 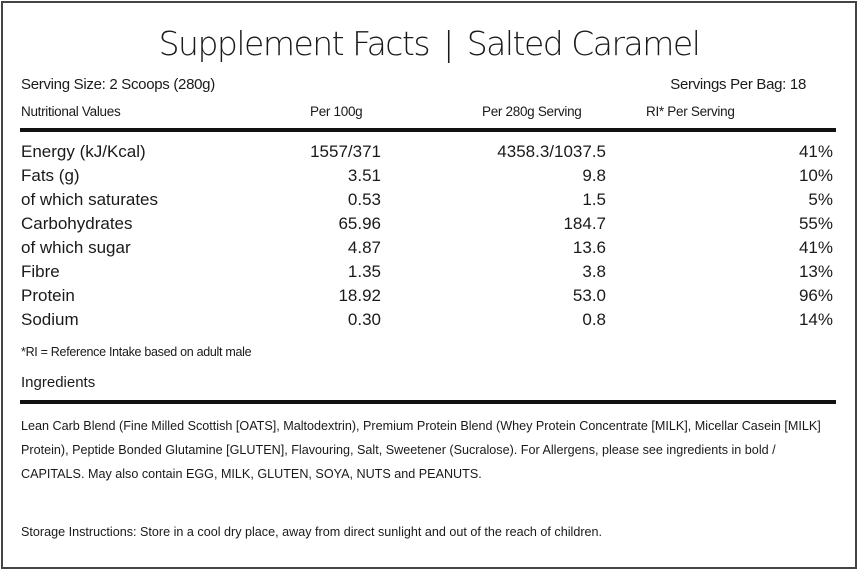 I want to click on per-100g-value: 4.87, so click(x=364, y=247).